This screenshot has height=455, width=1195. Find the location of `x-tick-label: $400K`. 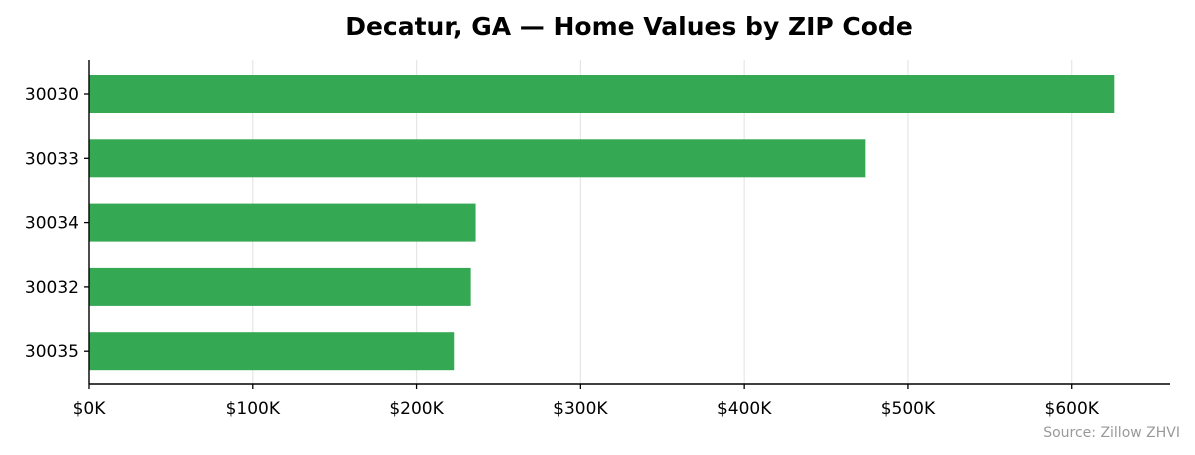

x-tick-label: $400K is located at coordinates (744, 409).